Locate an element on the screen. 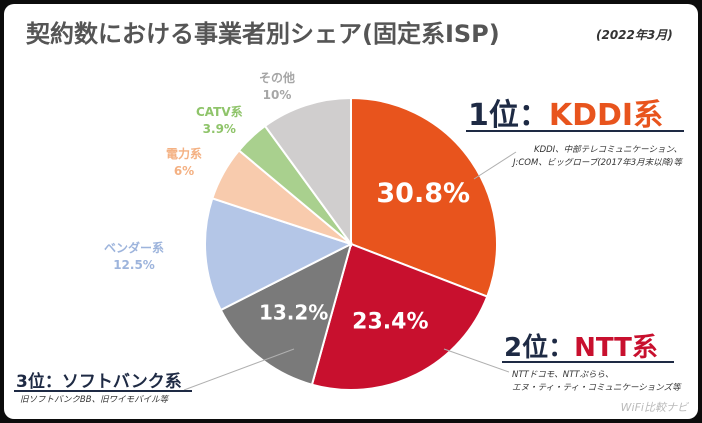  pie-slice-kddi is located at coordinates (424, 197).